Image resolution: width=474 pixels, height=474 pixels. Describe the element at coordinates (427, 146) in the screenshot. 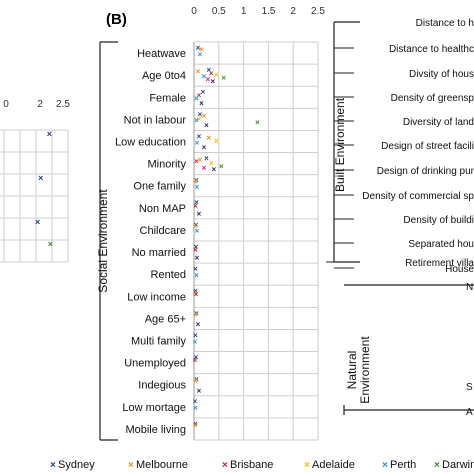

I see `built-environment-item: Design of street facili` at that location.